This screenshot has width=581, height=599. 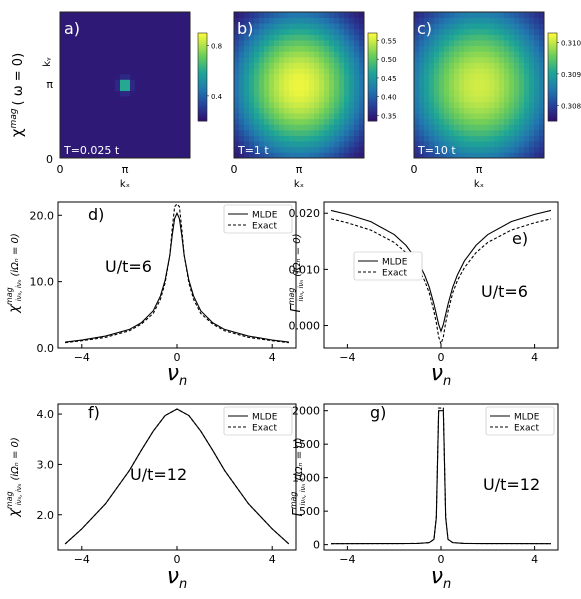 What do you see at coordinates (234, 169) in the screenshot?
I see `x-tick-label-0-b: 0` at bounding box center [234, 169].